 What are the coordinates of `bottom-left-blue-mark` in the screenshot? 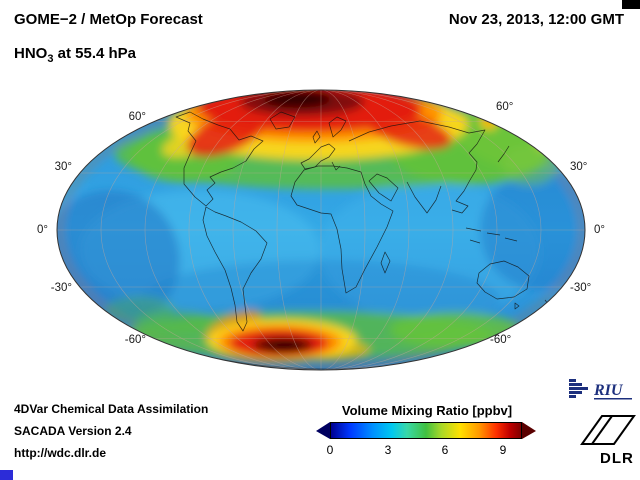 It's located at (6, 475).